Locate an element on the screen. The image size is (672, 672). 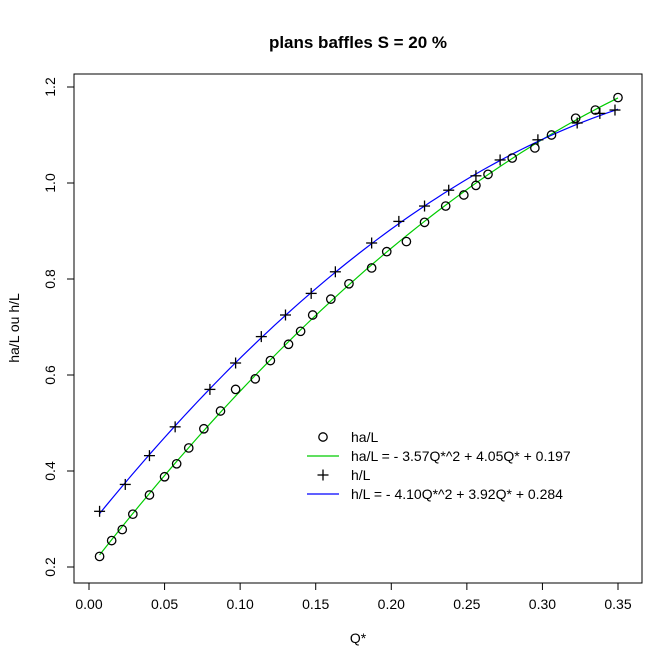
legend-label-1: ha/L = - 3.57Q*^2 + 4.05Q* + 0.197 is located at coordinates (461, 456).